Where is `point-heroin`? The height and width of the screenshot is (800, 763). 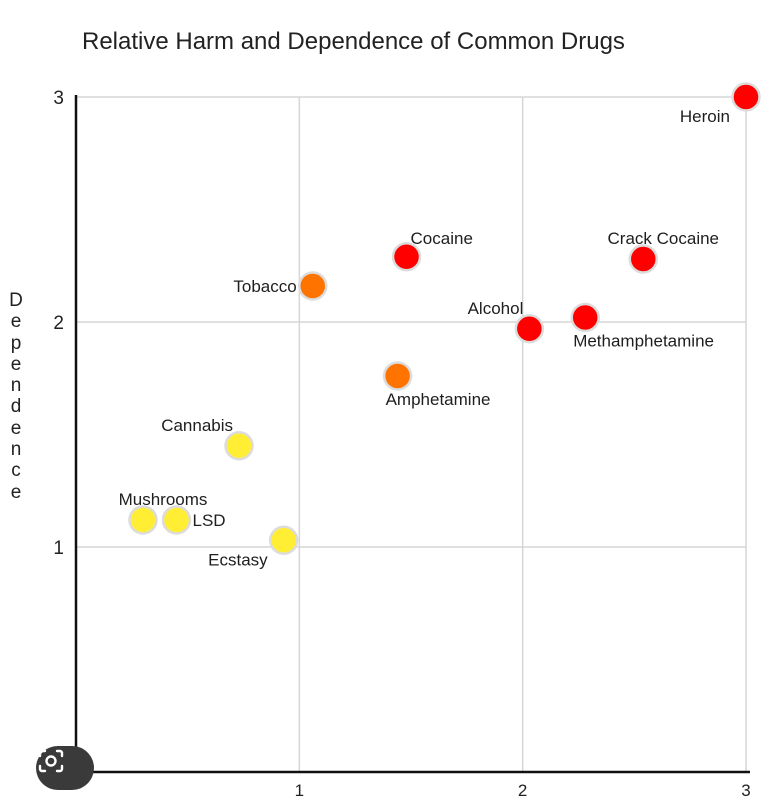
point-heroin is located at coordinates (746, 97).